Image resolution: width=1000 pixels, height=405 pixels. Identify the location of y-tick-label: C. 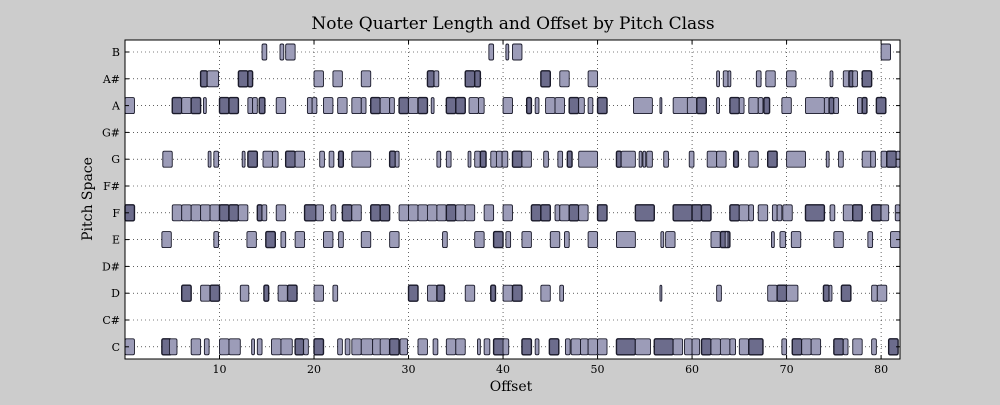
(116, 347).